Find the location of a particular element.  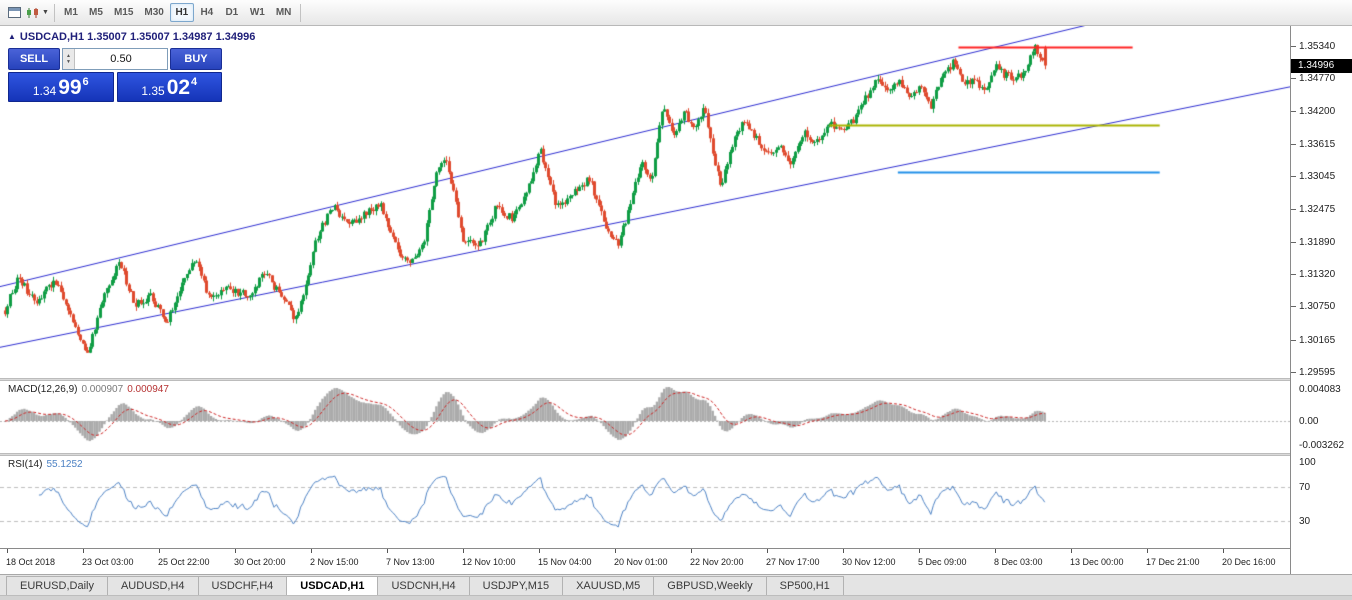

price-scale-label: 1.29595 is located at coordinates (1317, 372).